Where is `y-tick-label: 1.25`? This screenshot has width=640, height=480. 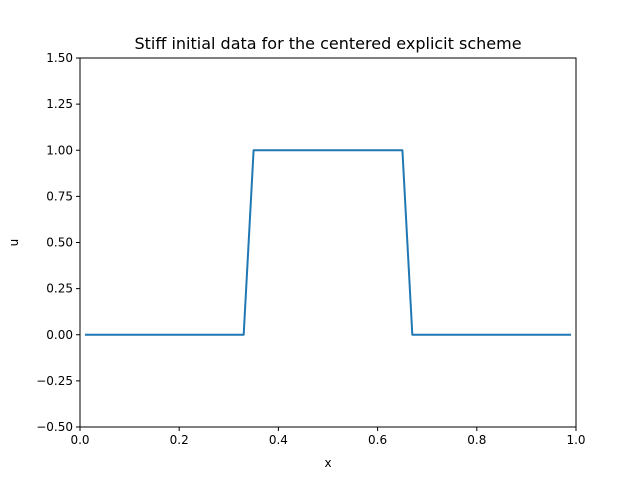
y-tick-label: 1.25 is located at coordinates (59, 104).